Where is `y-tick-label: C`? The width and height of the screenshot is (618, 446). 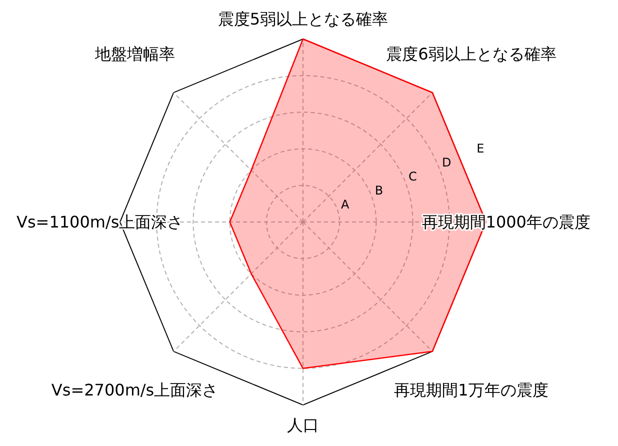
y-tick-label: C is located at coordinates (412, 177).